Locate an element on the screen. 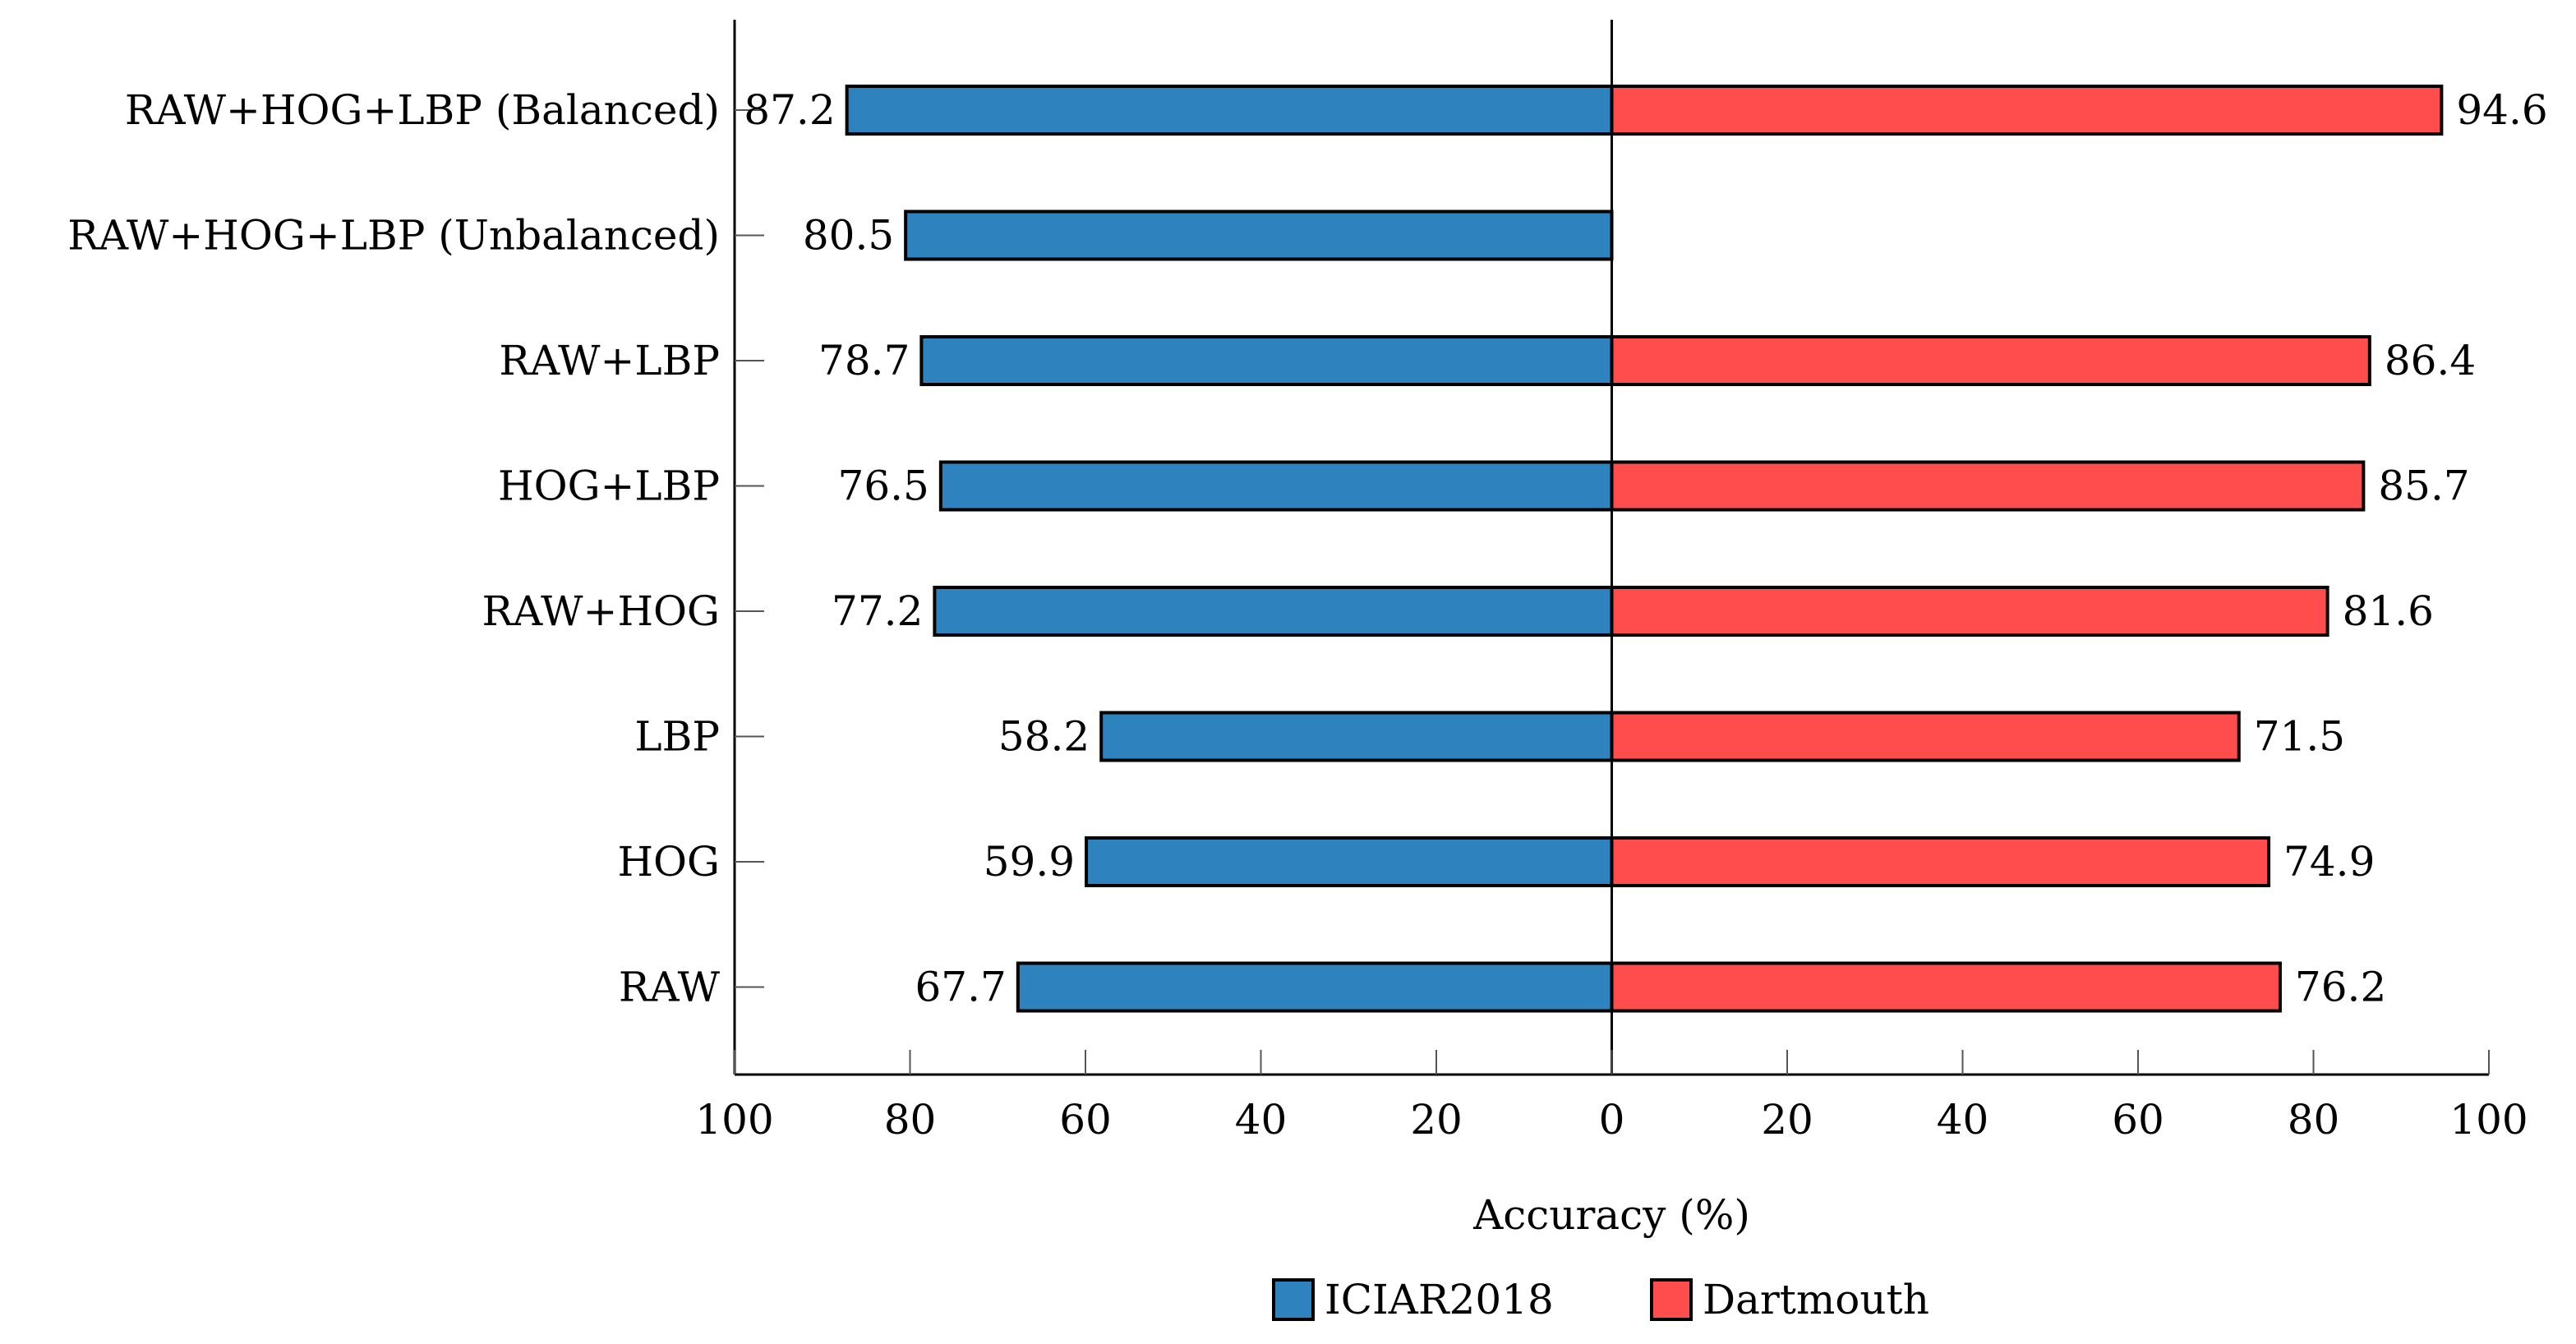 This screenshot has height=1344, width=2576. x-tick-label: 0 is located at coordinates (1612, 1120).